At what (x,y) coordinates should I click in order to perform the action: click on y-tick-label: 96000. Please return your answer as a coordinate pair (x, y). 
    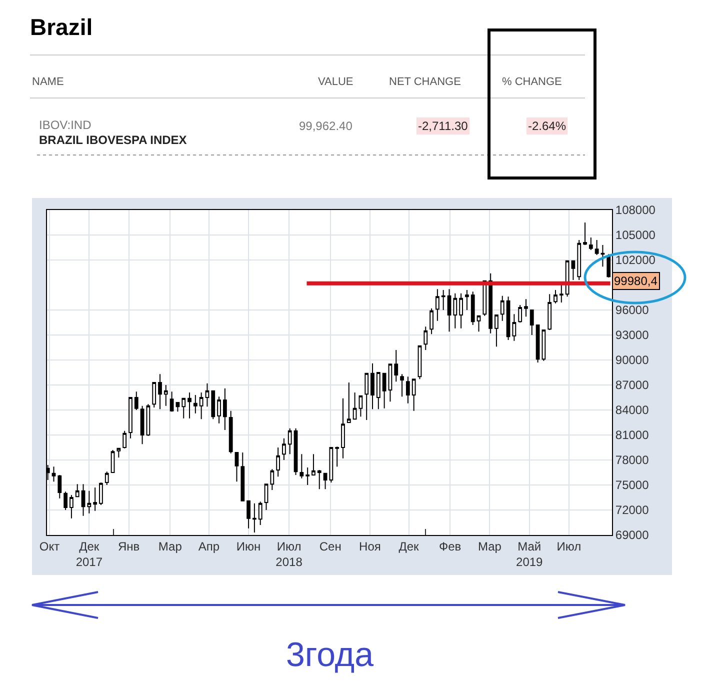
    Looking at the image, I should click on (632, 310).